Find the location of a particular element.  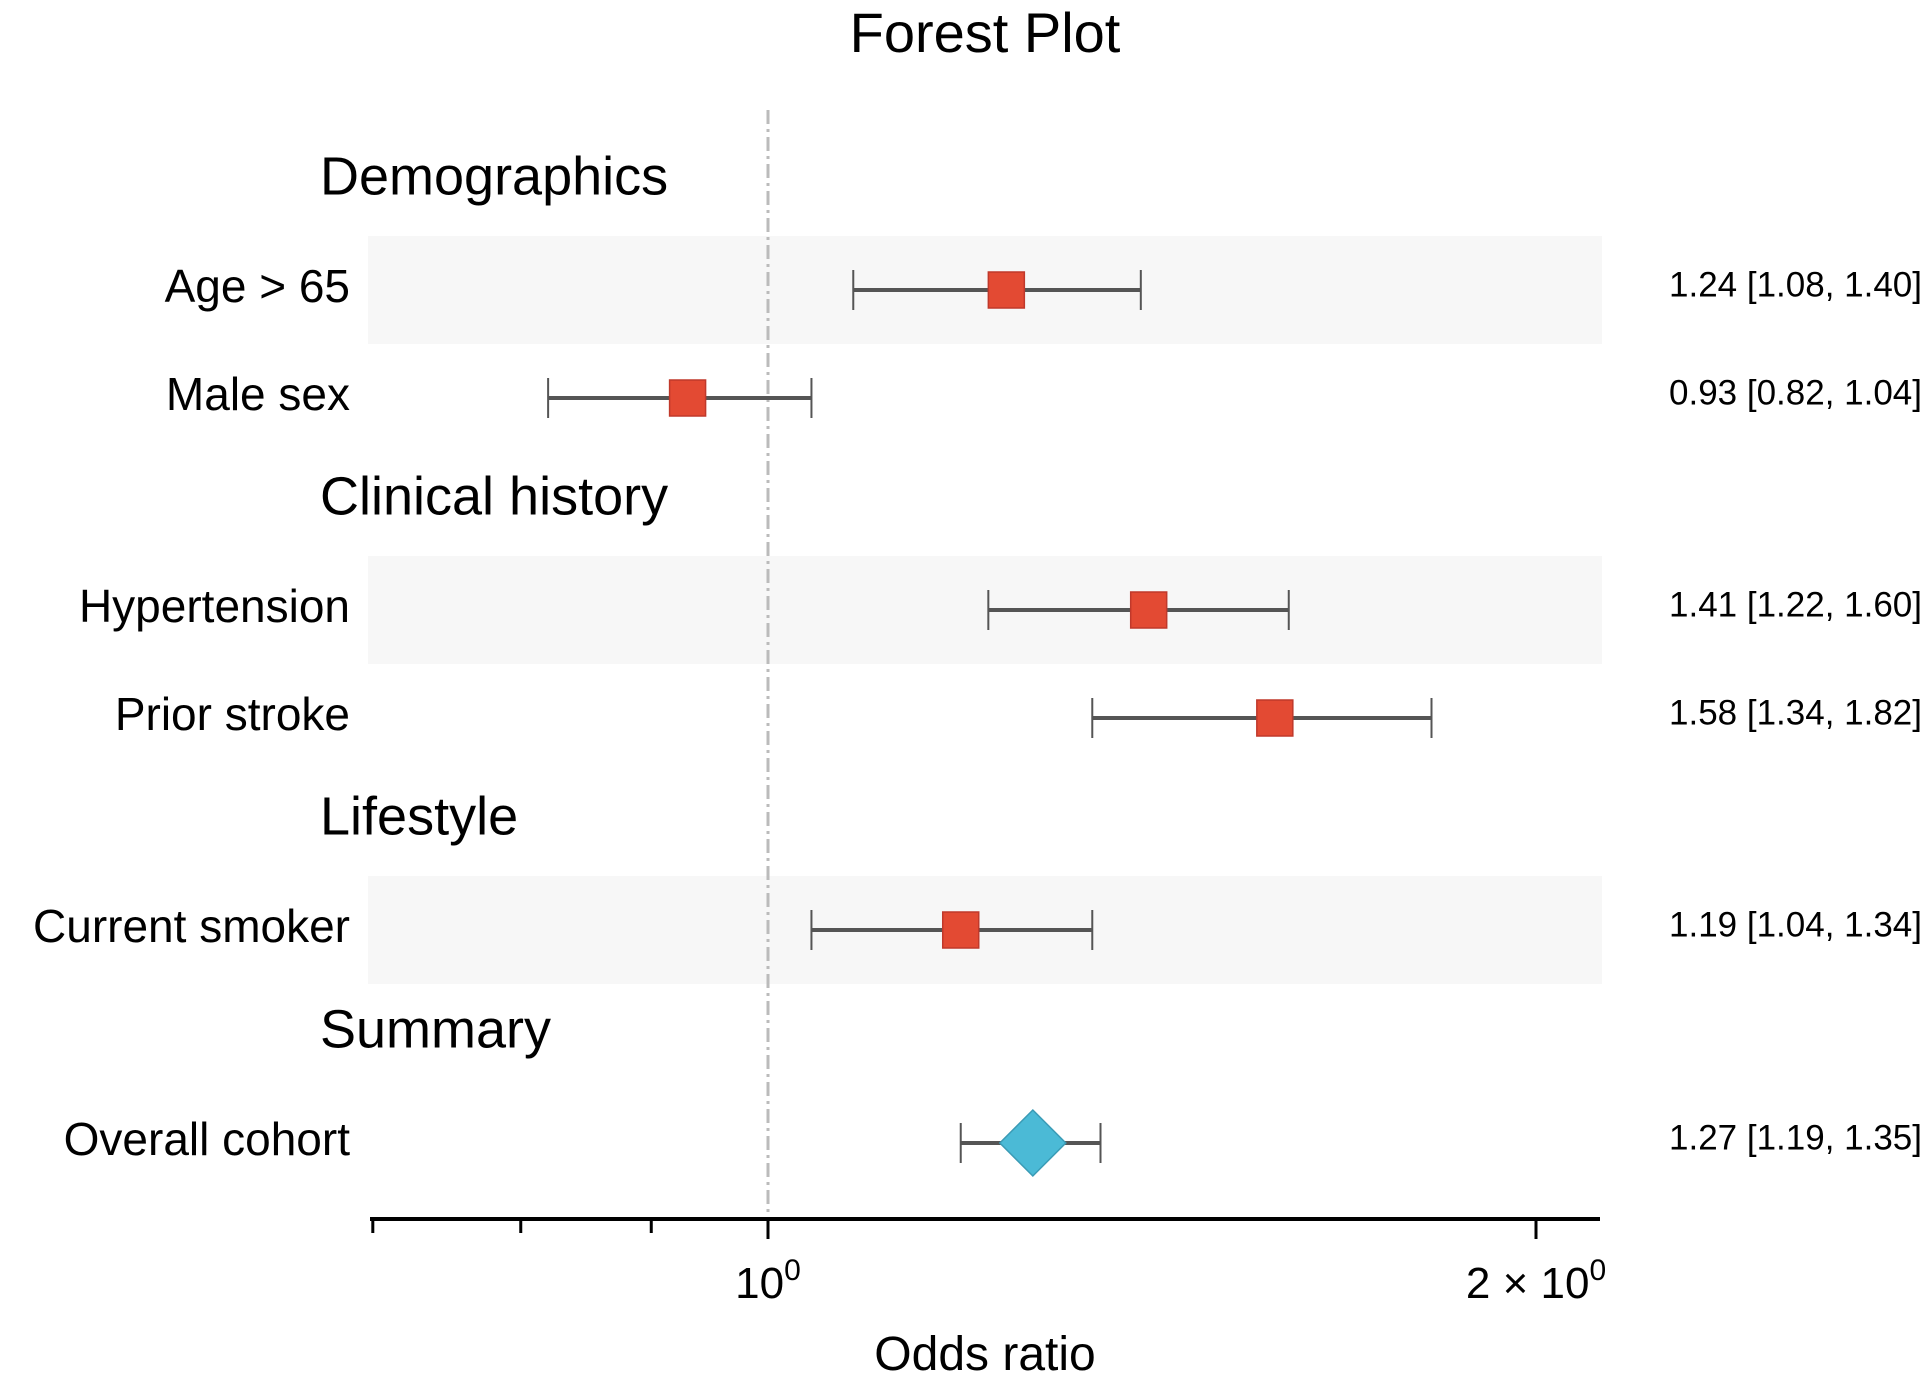

chart-title: Forest Plot is located at coordinates (985, 32).